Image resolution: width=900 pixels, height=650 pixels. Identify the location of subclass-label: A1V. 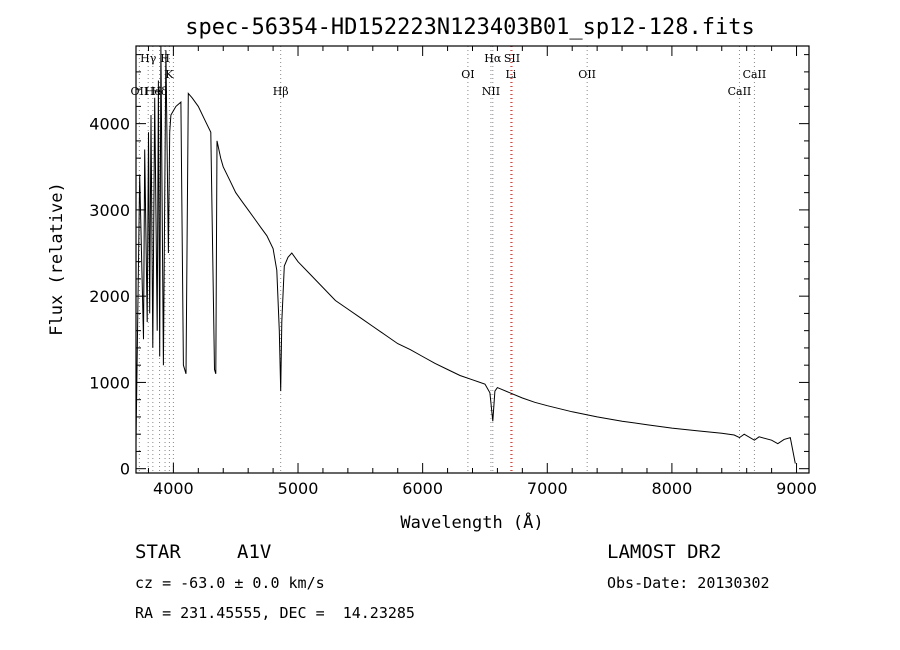
(254, 552).